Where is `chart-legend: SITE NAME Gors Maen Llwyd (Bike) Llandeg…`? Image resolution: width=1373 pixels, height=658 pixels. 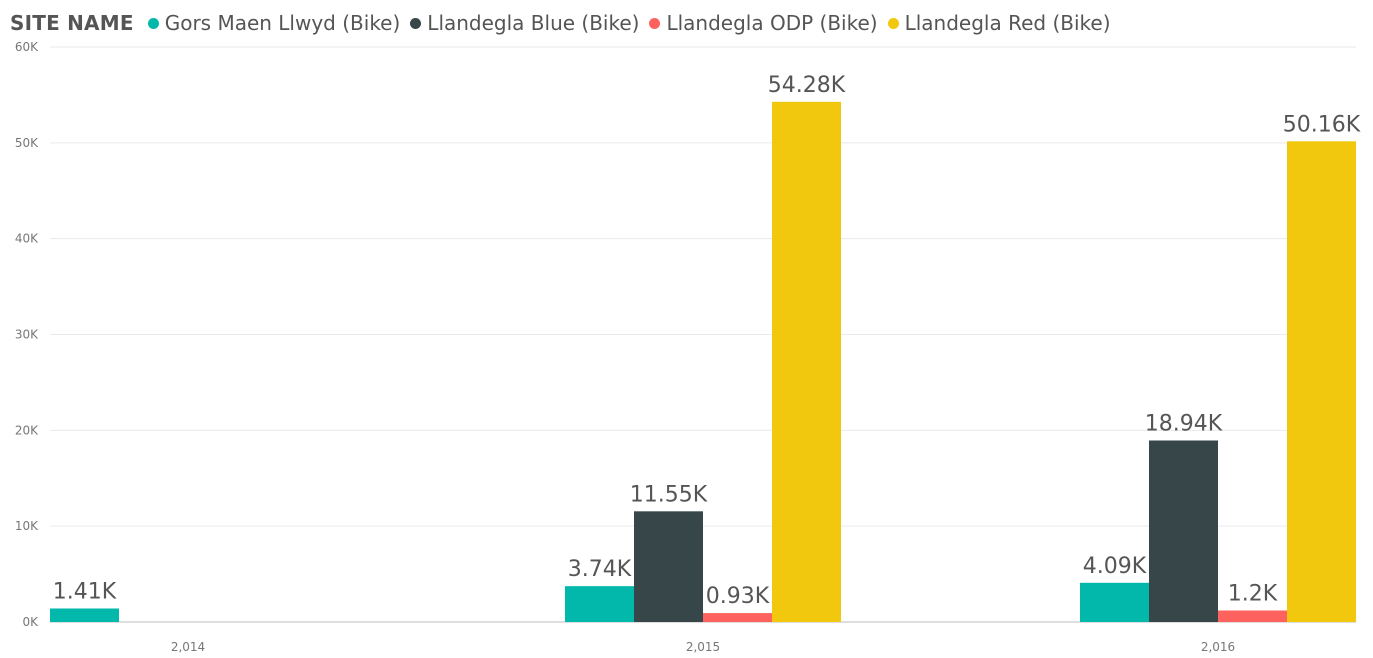
chart-legend: SITE NAME Gors Maen Llwyd (Bike) Llandeg… is located at coordinates (565, 23).